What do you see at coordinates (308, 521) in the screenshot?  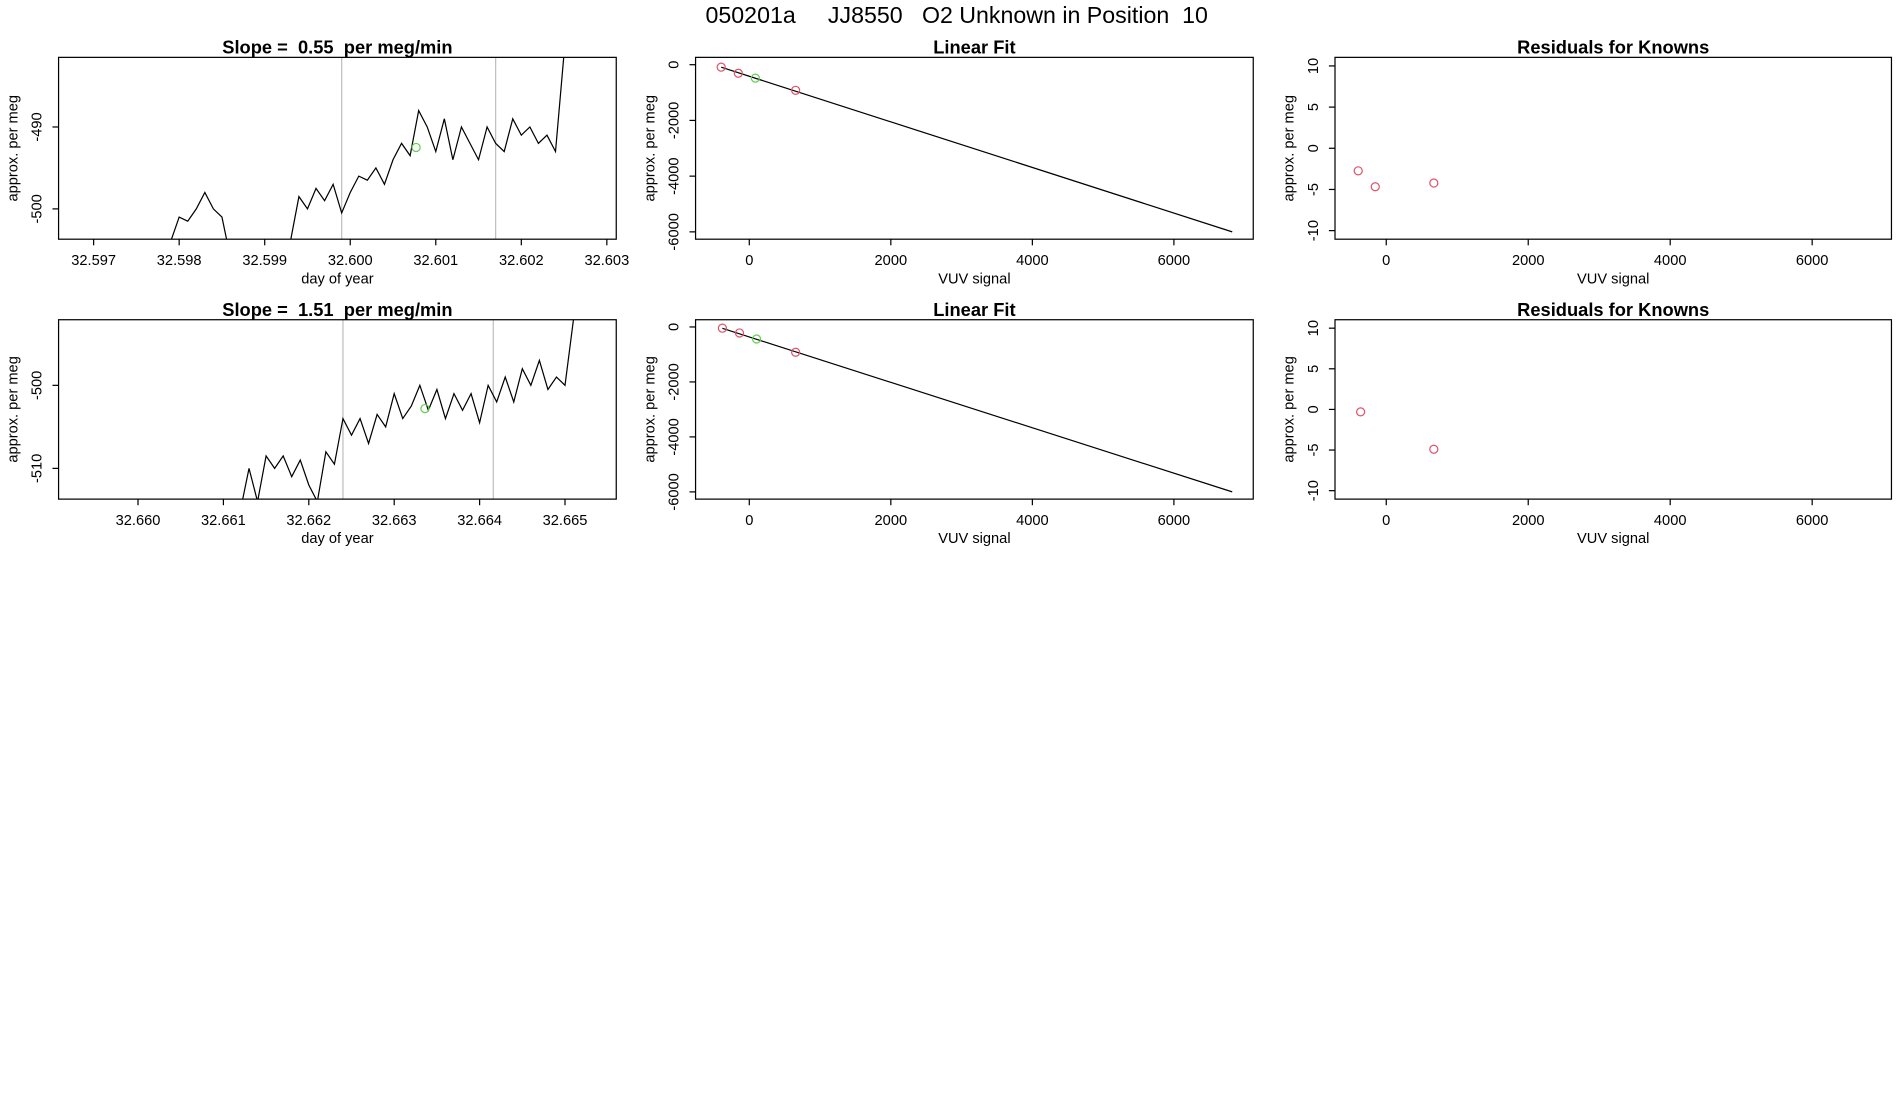 I see `x-tick-label: 32.662` at bounding box center [308, 521].